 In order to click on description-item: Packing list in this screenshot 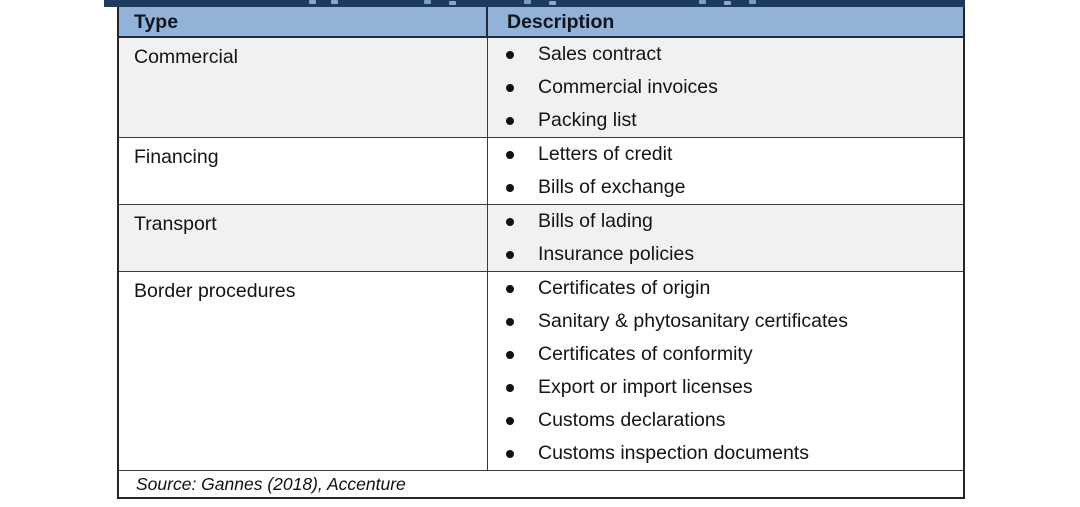, I will do `click(732, 120)`.